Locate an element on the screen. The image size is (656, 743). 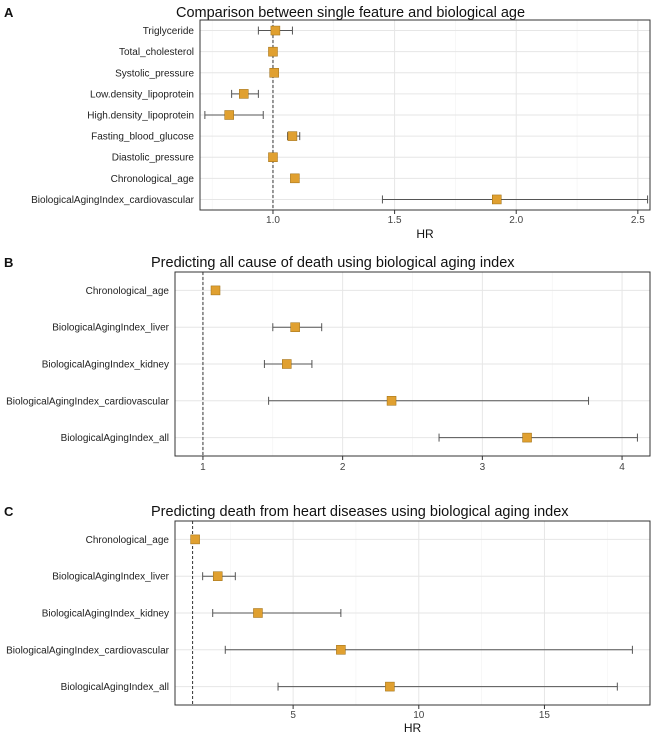
forest-row: High.density_lipoprotein is located at coordinates (175, 116).